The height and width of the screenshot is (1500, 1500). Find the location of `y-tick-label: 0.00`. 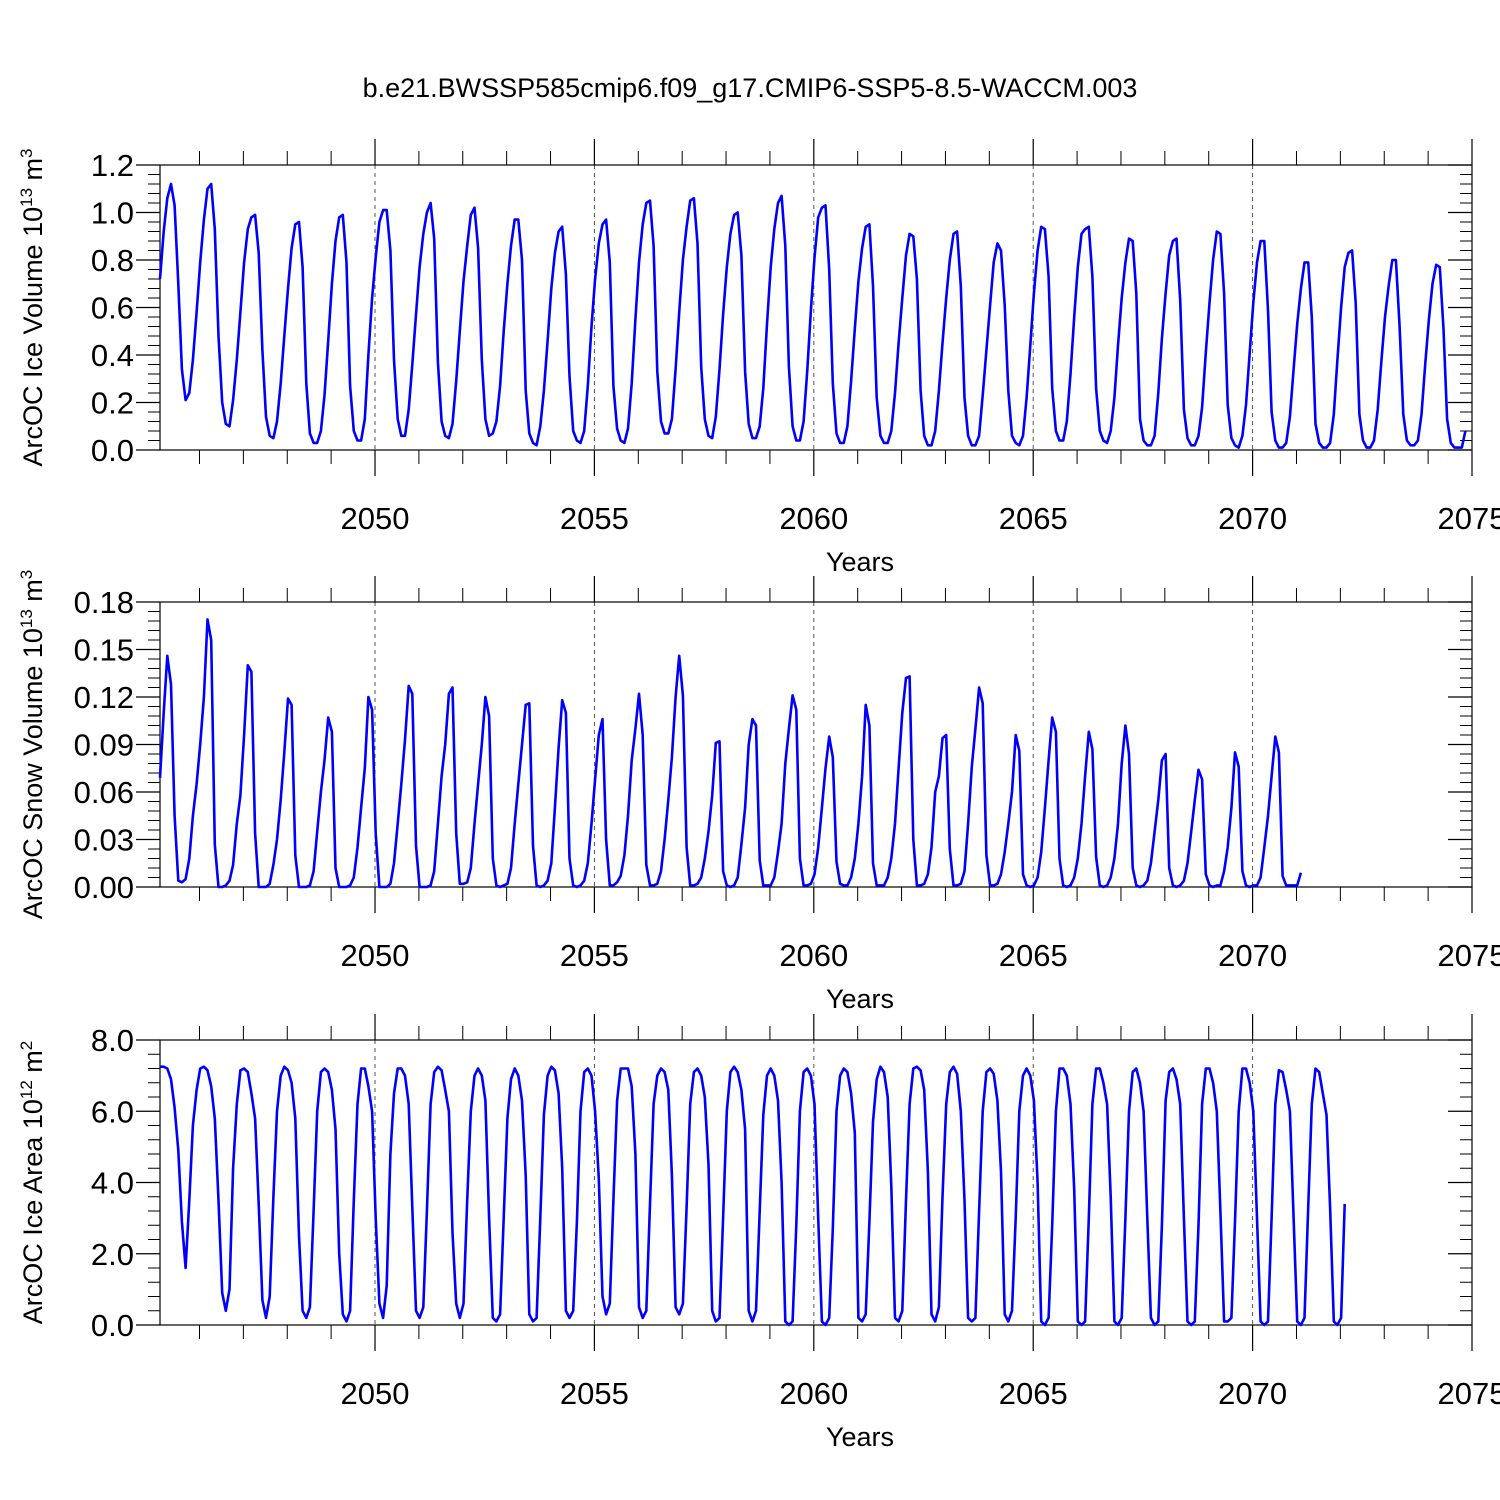

y-tick-label: 0.00 is located at coordinates (104, 887).